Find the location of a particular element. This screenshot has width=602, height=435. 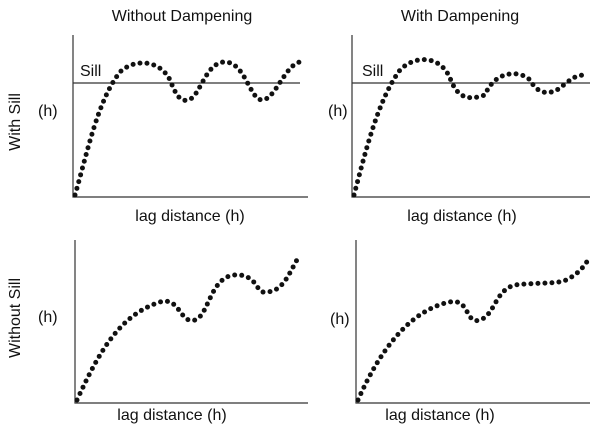

column-title: With Dampening is located at coordinates (460, 16).